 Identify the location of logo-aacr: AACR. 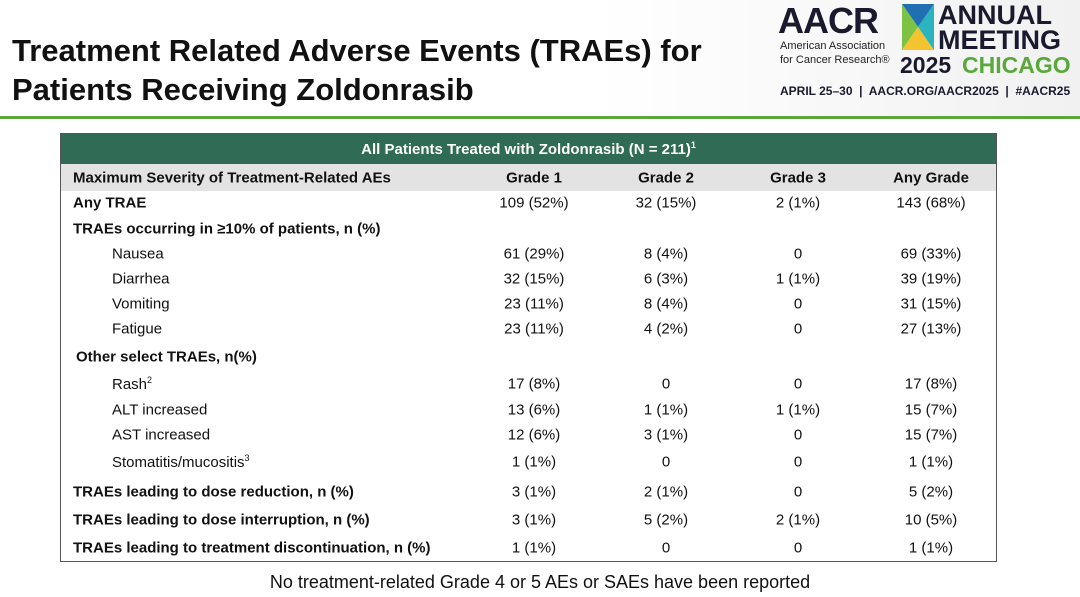
(828, 20).